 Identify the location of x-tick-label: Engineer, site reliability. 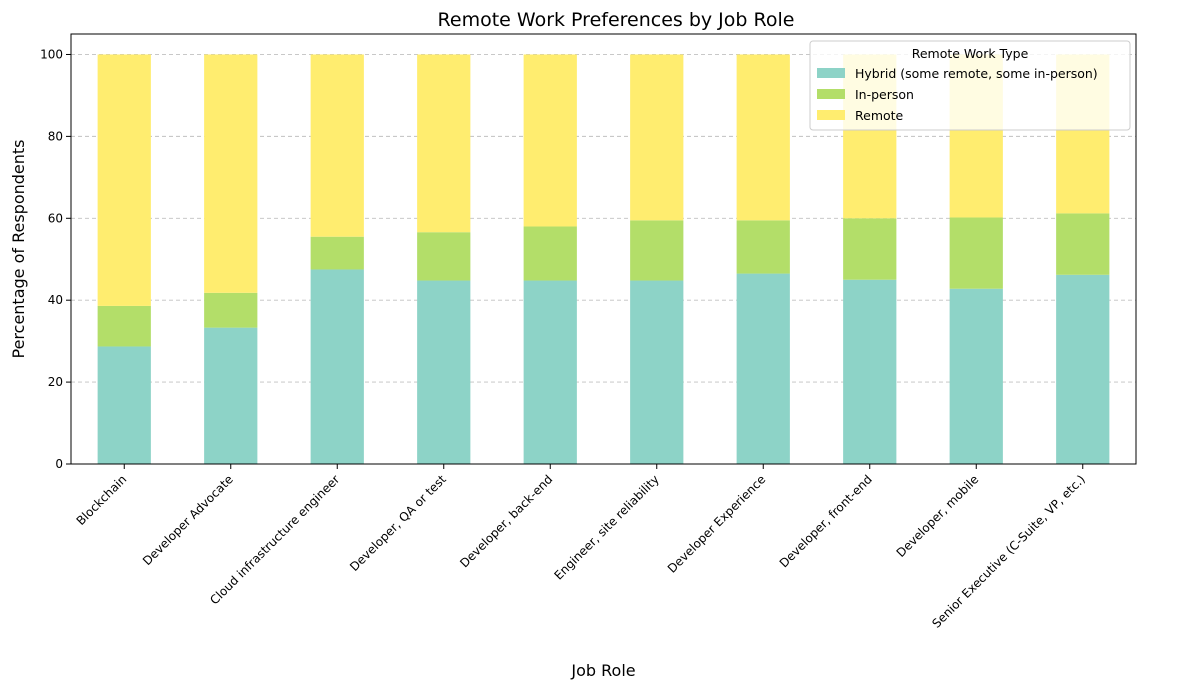
(607, 527).